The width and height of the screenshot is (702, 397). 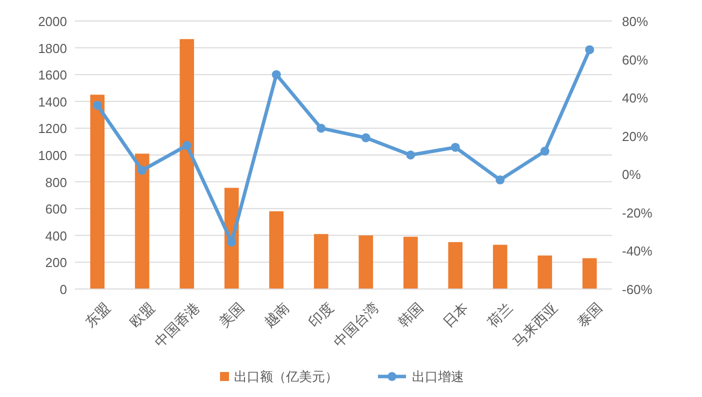 I want to click on x-tick-label: 东盟, so click(x=97, y=314).